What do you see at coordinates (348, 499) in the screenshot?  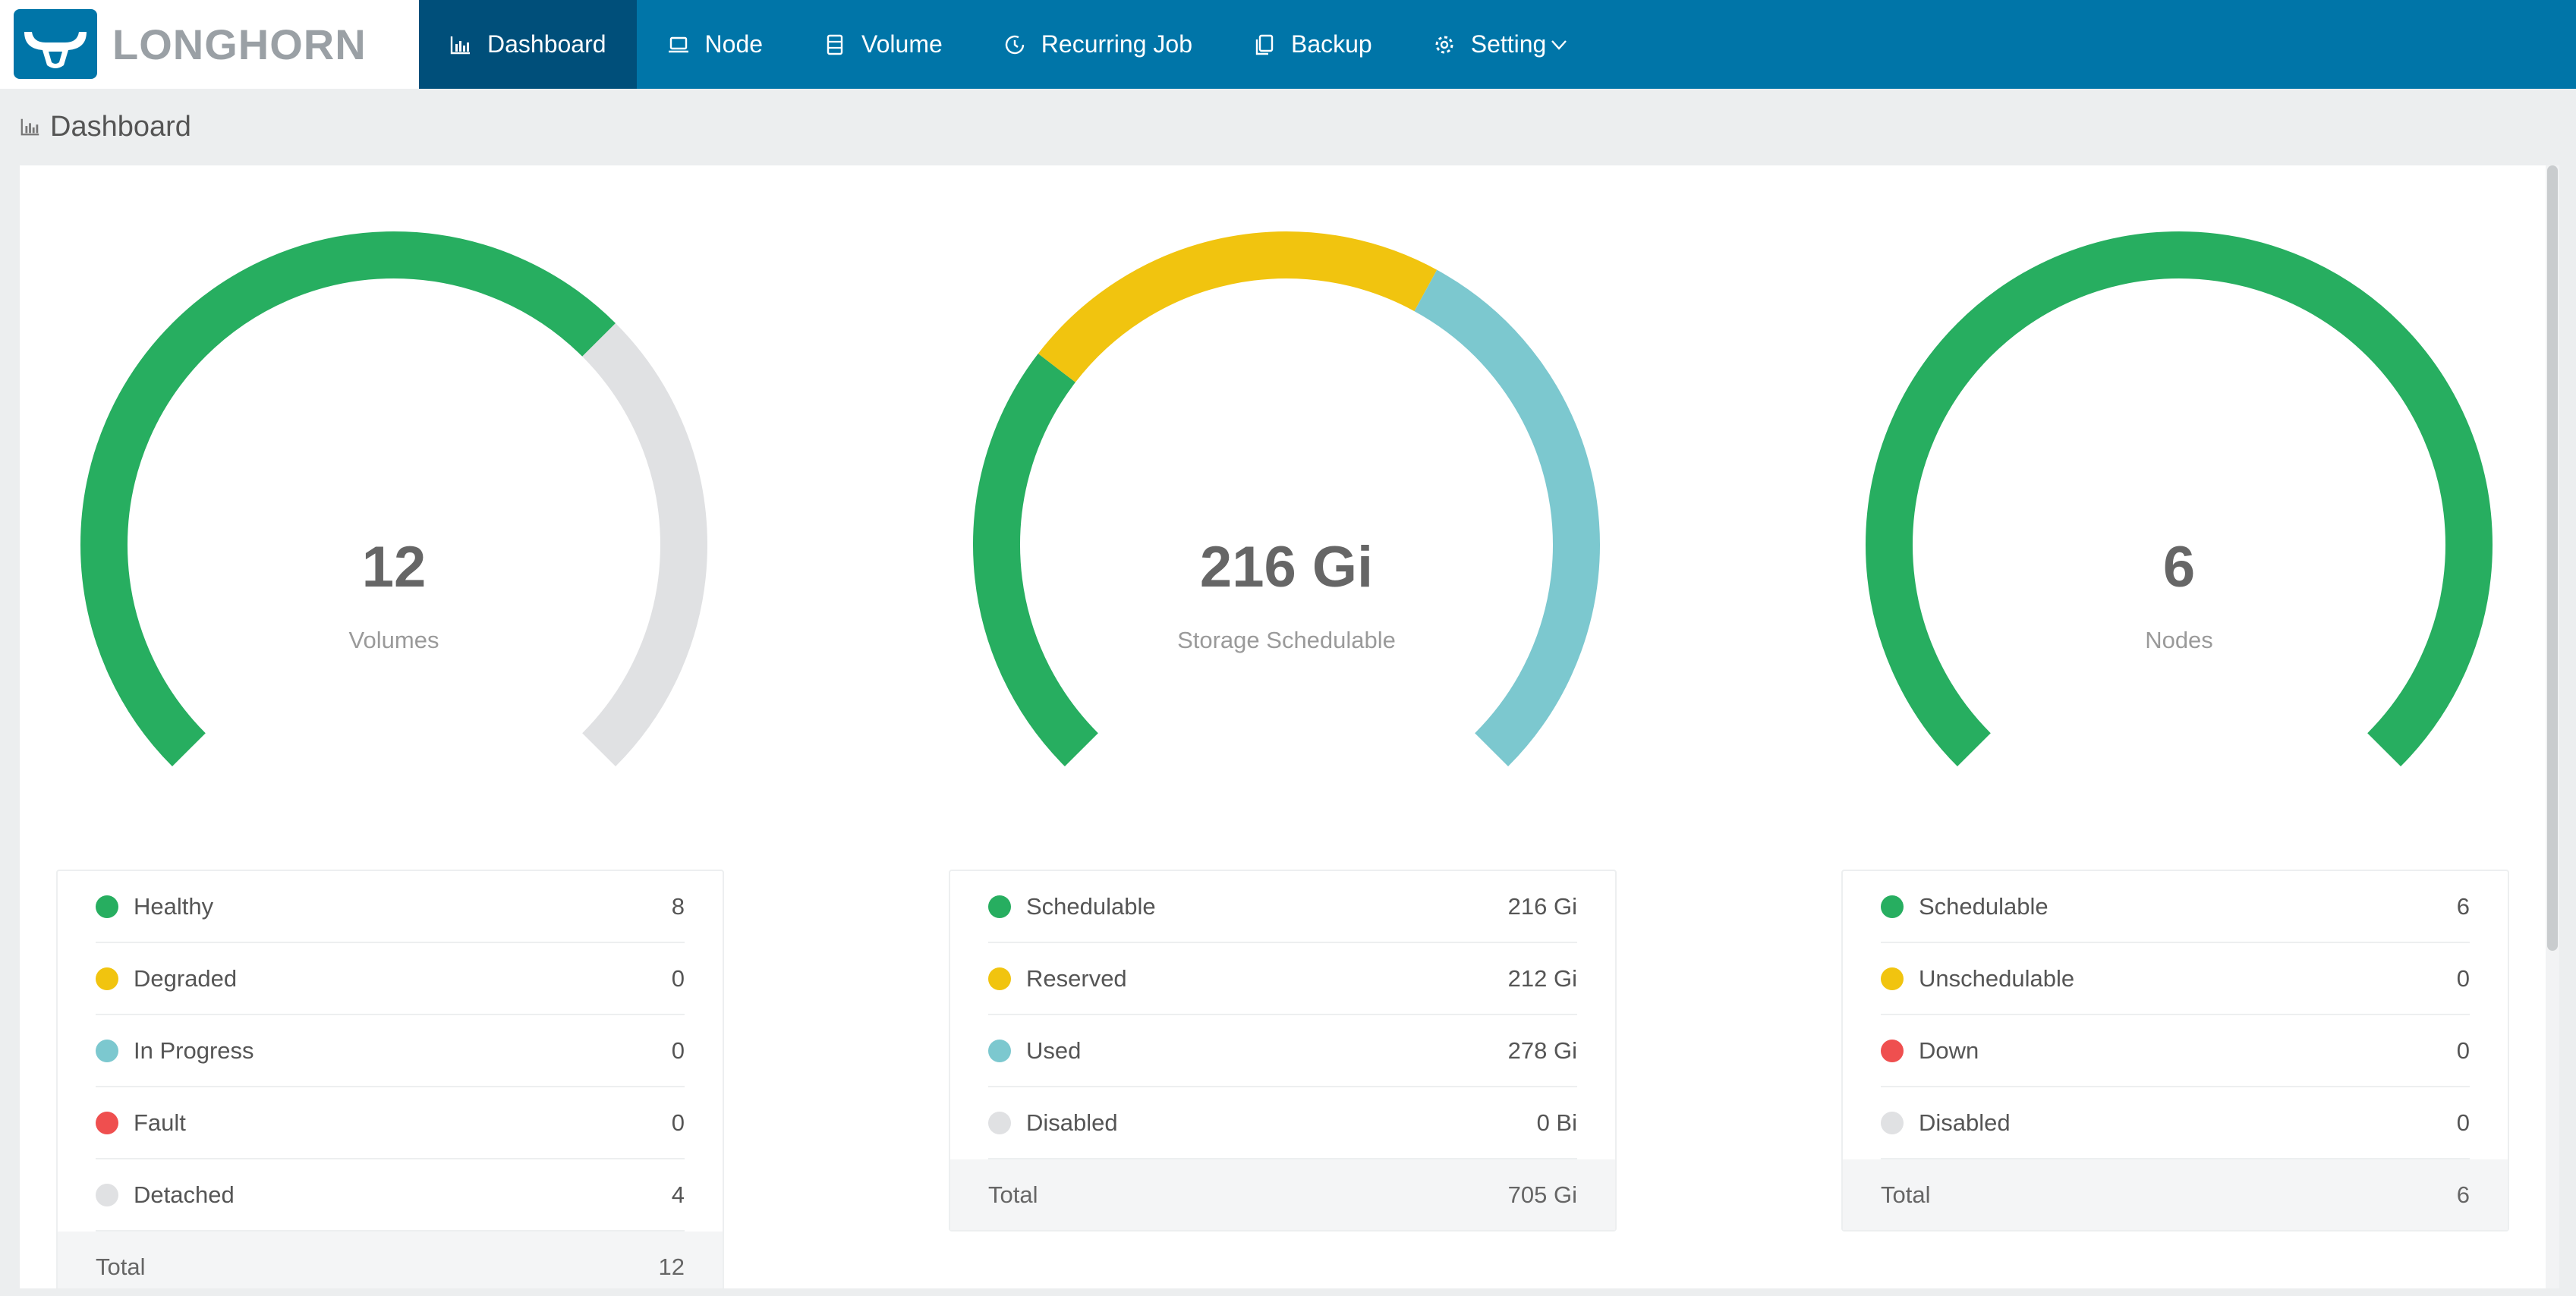 I see `gauge-segment-healthy` at bounding box center [348, 499].